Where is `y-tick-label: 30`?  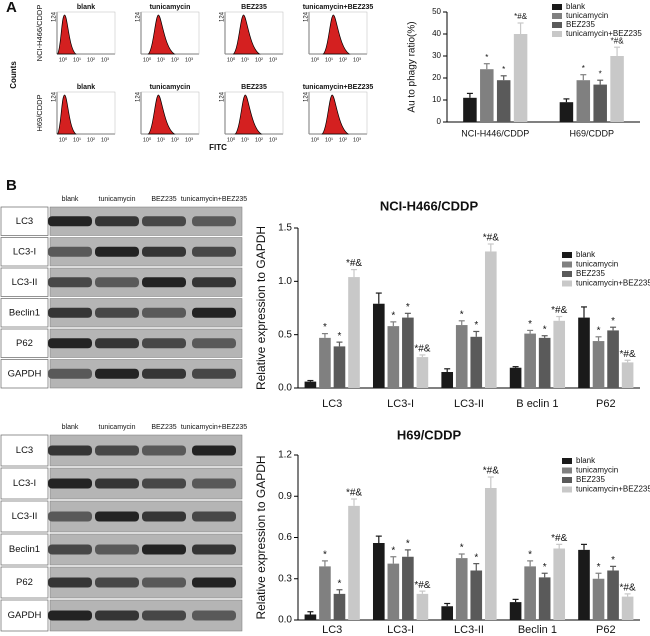
y-tick-label: 30 is located at coordinates (436, 55).